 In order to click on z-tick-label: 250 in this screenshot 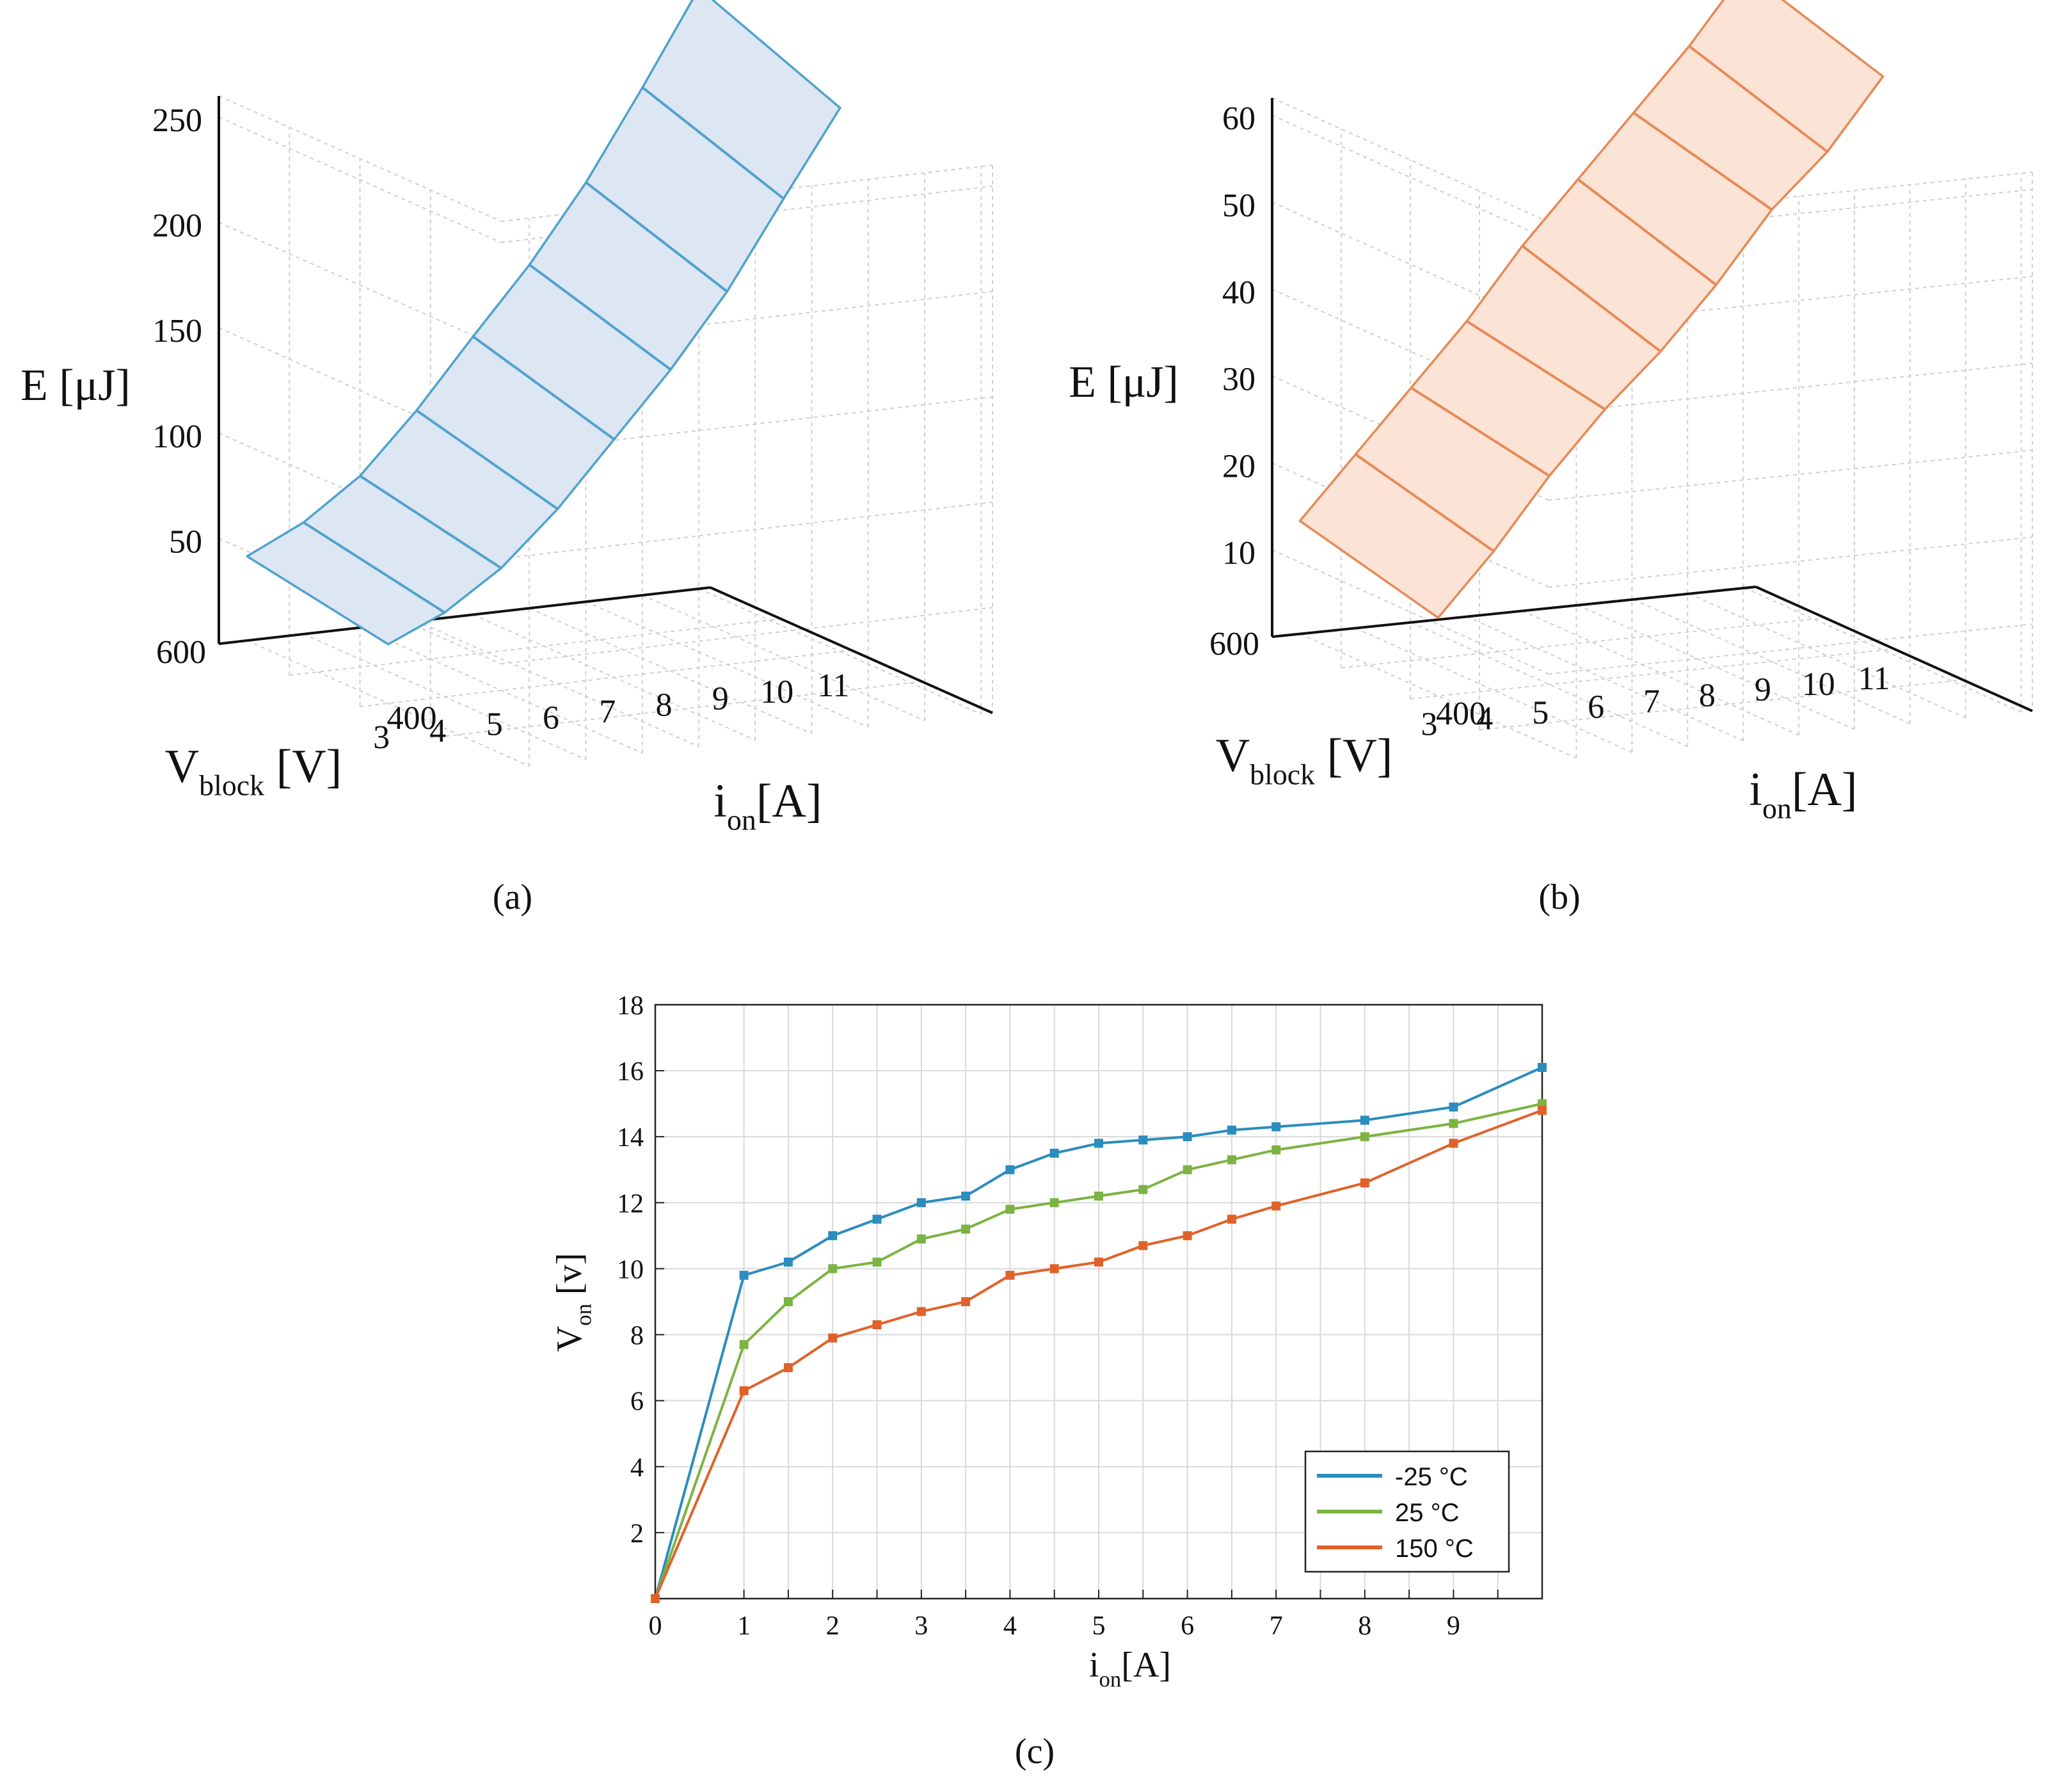, I will do `click(177, 120)`.